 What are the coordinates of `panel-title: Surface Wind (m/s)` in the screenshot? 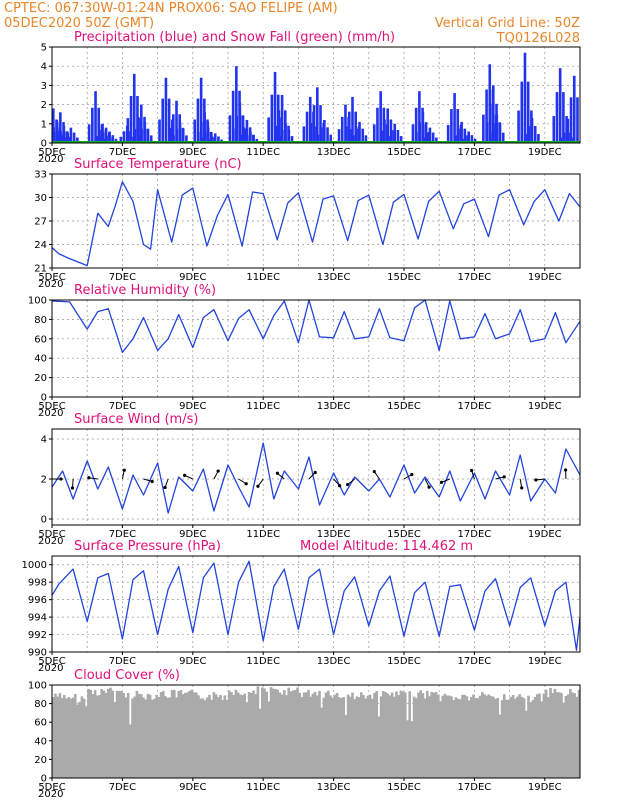 It's located at (136, 419).